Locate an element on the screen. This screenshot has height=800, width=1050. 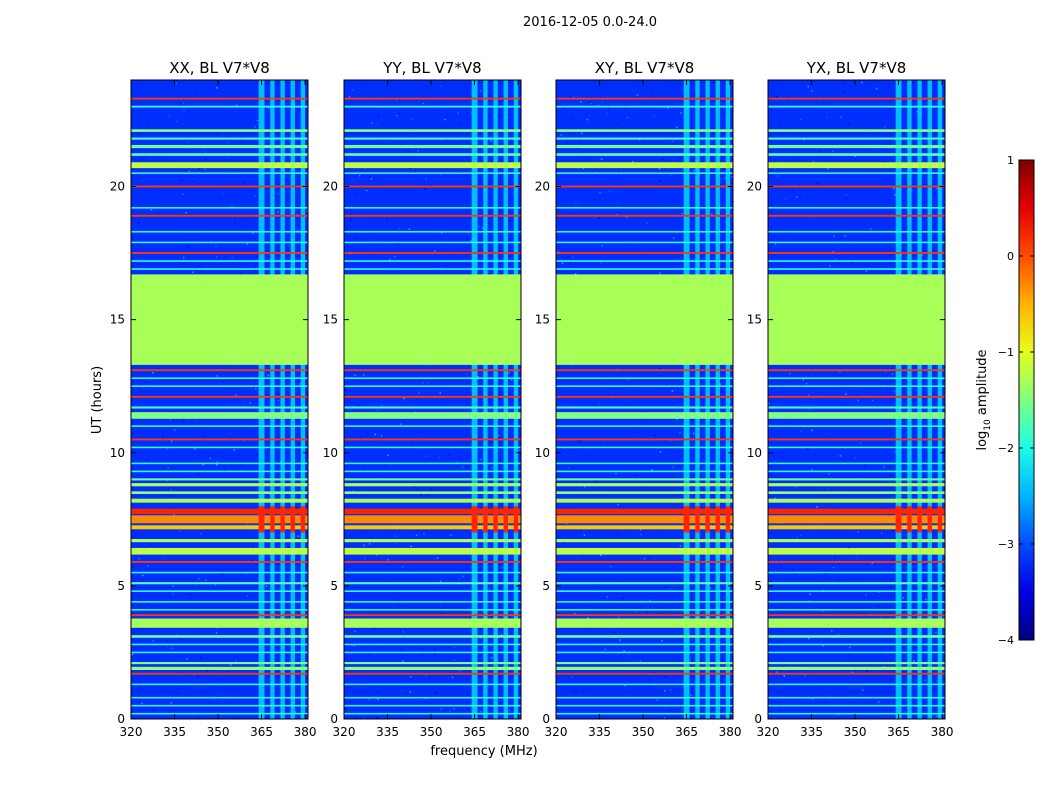
panel-title: XX, BL V7*V8 is located at coordinates (219, 68).